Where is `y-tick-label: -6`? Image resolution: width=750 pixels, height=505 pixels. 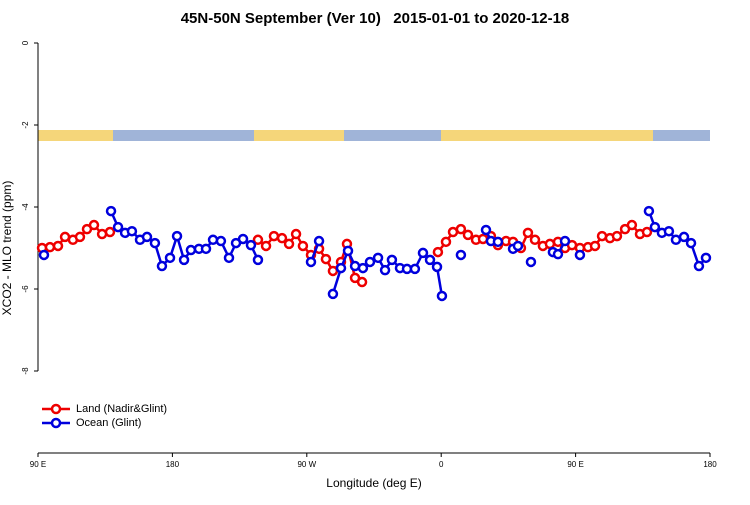 y-tick-label: -6 is located at coordinates (25, 289).